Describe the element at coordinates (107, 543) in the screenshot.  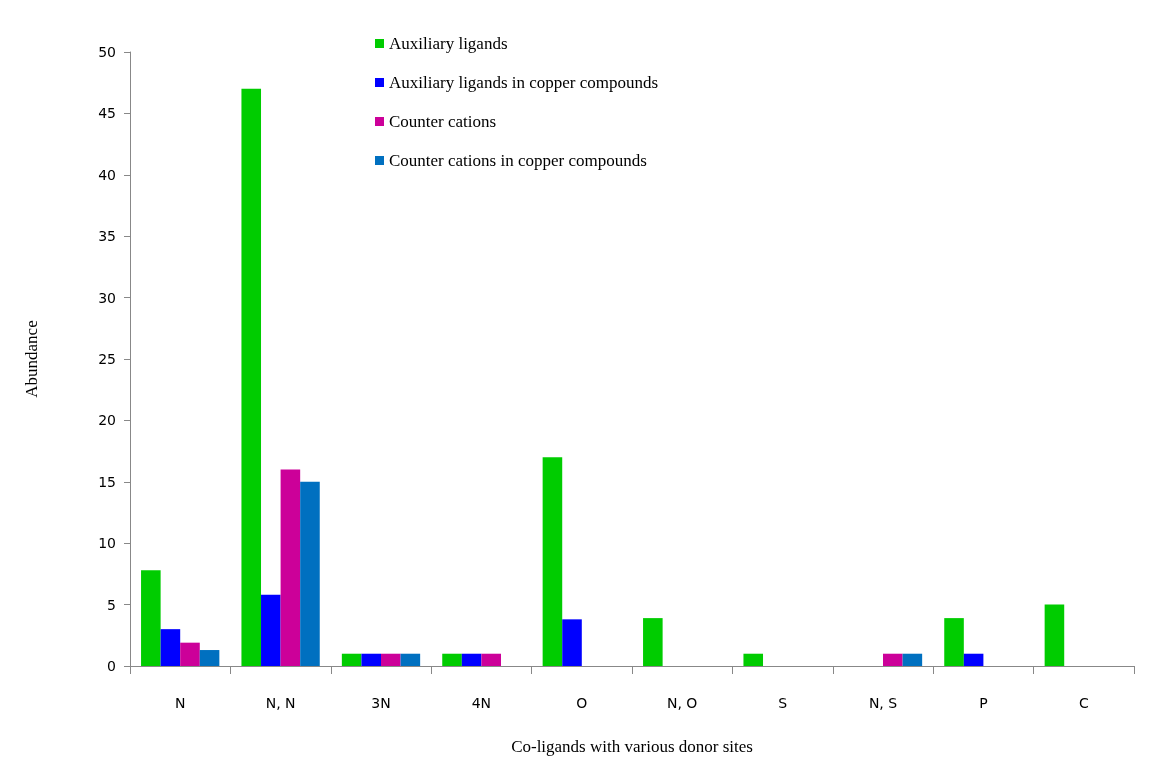
I see `y-tick-label: 10` at that location.